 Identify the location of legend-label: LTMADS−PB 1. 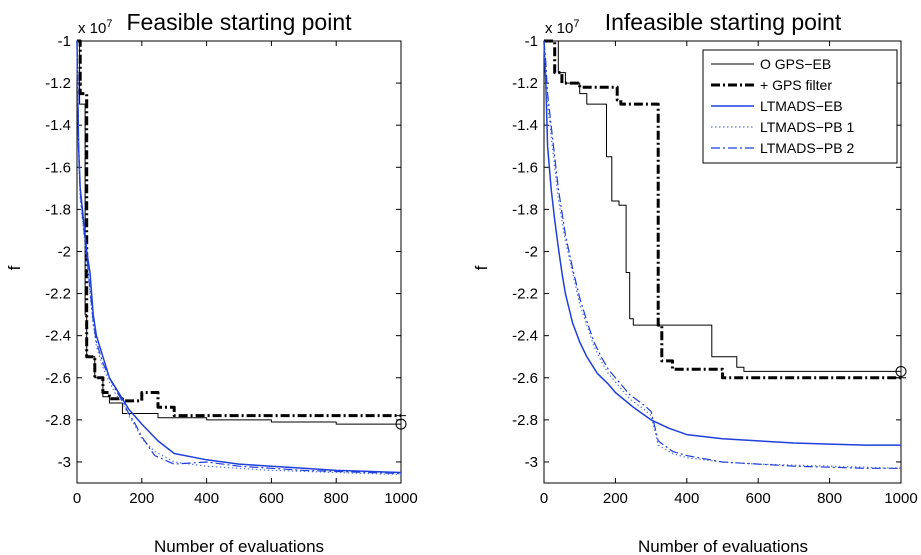
(807, 127).